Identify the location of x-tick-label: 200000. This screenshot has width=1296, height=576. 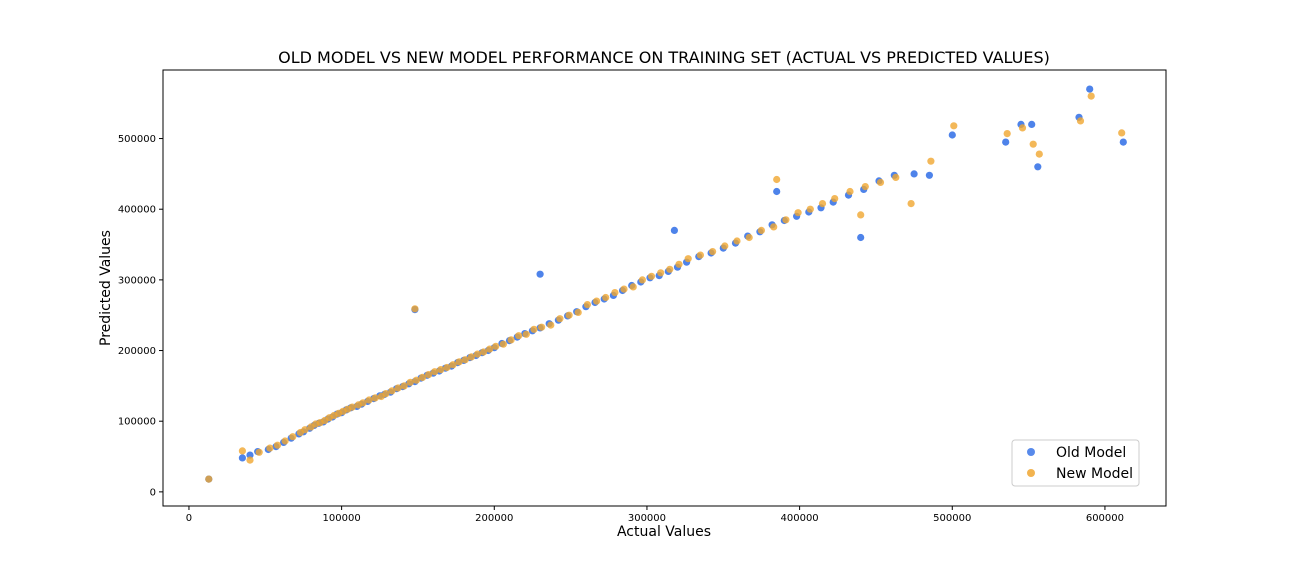
(494, 518).